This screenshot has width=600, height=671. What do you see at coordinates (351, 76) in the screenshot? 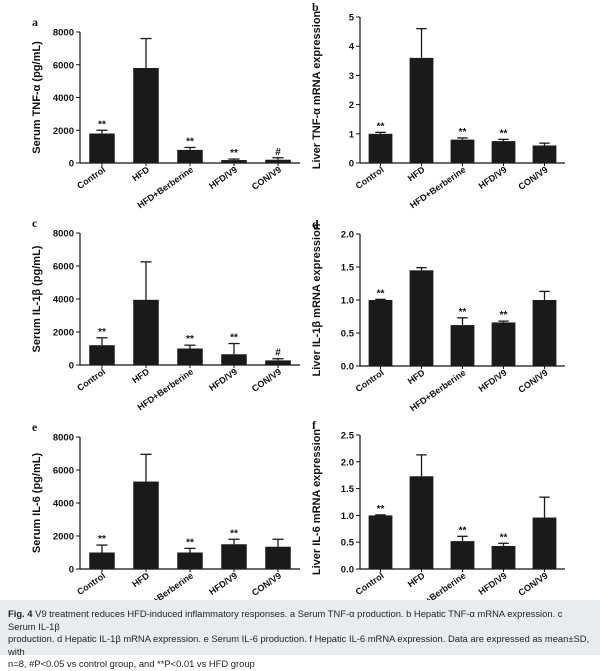
I see `panel-b-y-tick-label: 3` at bounding box center [351, 76].